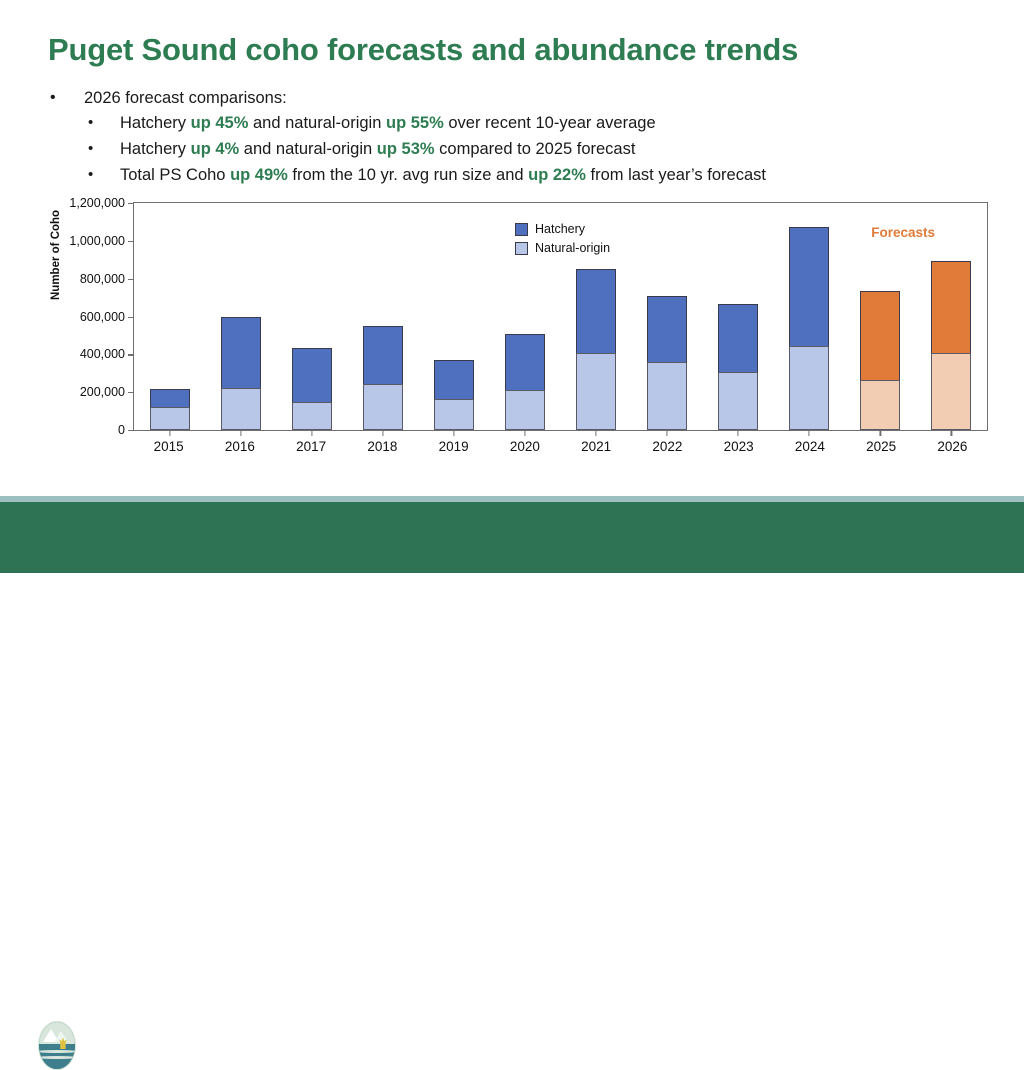  I want to click on x-tick-label: 2017, so click(311, 446).